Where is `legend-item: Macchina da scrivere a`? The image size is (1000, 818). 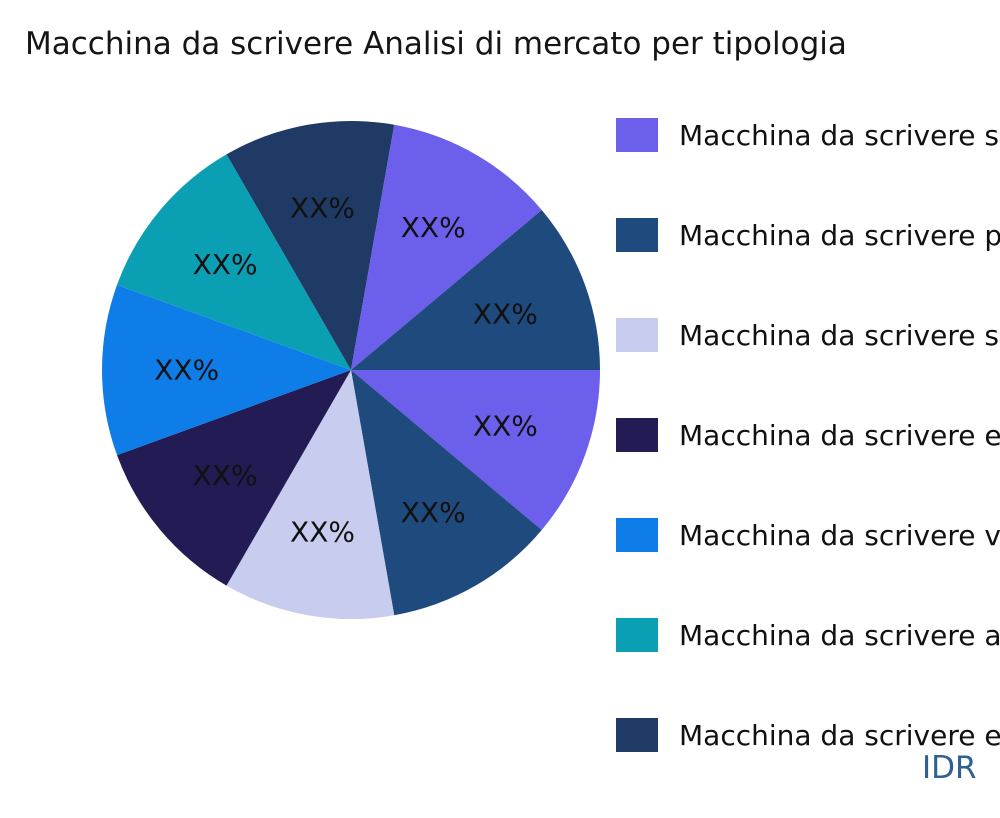 legend-item: Macchina da scrivere a is located at coordinates (808, 635).